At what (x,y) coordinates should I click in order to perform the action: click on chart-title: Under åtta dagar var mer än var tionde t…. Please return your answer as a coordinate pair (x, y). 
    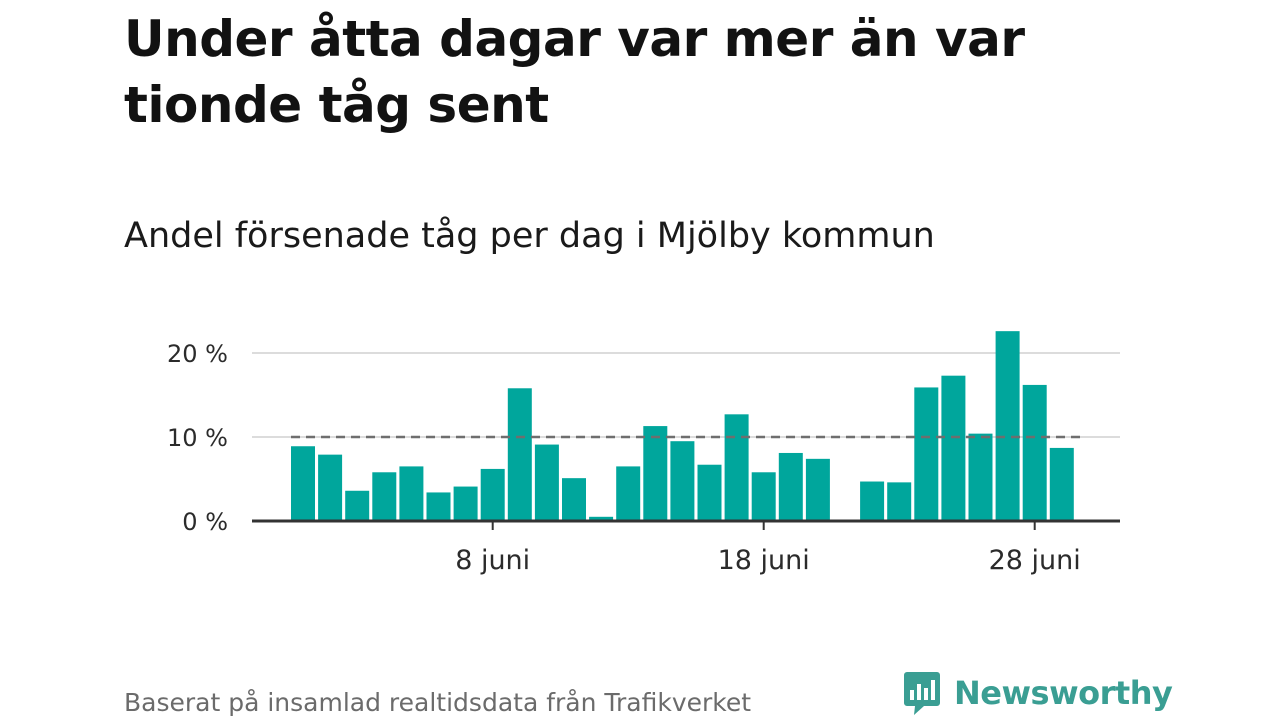
    Looking at the image, I should click on (574, 72).